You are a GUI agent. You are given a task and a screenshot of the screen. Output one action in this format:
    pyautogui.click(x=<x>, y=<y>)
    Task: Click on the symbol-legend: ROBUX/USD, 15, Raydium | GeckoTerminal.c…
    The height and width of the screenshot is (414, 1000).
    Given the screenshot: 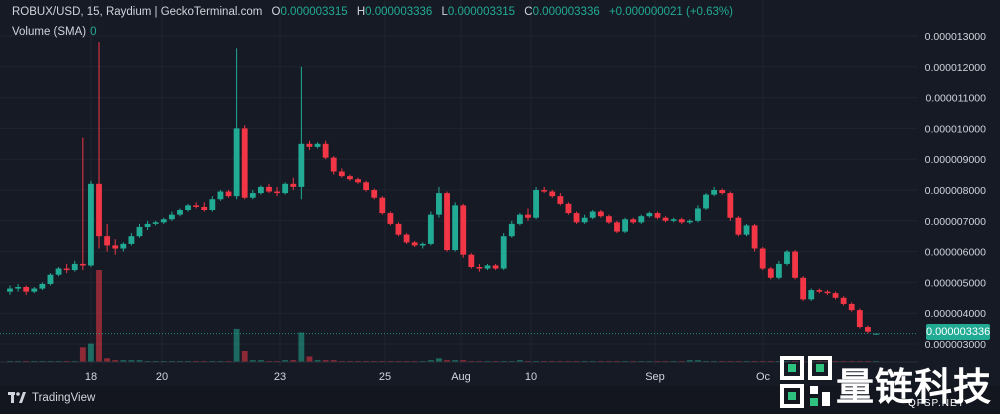 What is the action you would take?
    pyautogui.click(x=372, y=12)
    